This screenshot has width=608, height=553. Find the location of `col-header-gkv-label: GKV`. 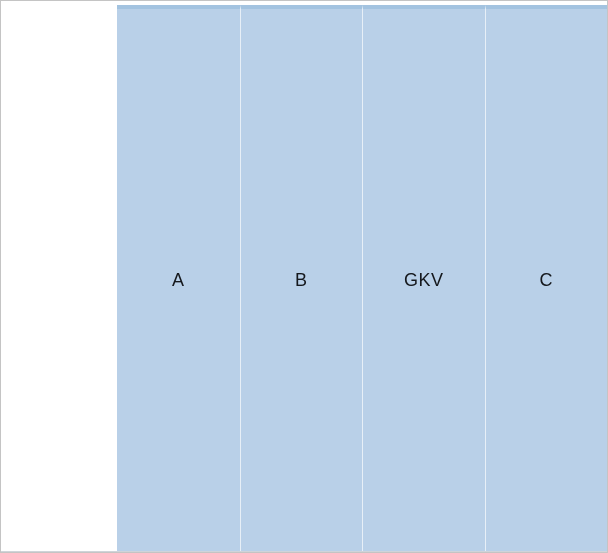

col-header-gkv-label: GKV is located at coordinates (423, 279).